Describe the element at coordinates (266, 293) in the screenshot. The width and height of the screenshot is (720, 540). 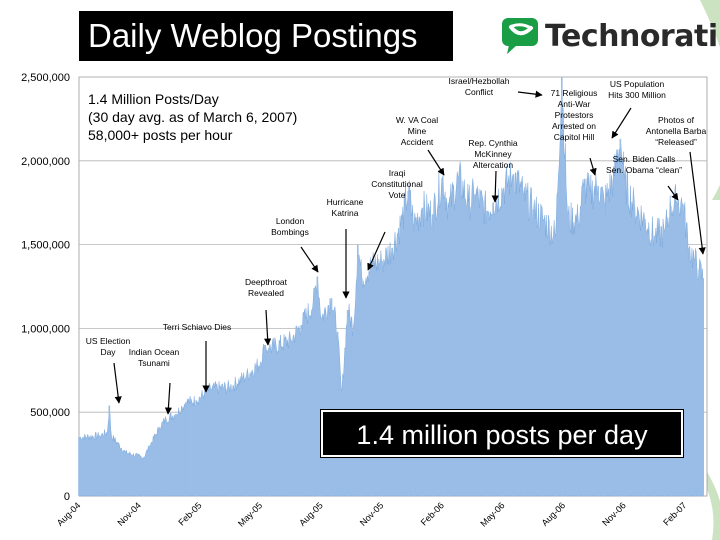
I see `annotation-label: Revealed` at that location.